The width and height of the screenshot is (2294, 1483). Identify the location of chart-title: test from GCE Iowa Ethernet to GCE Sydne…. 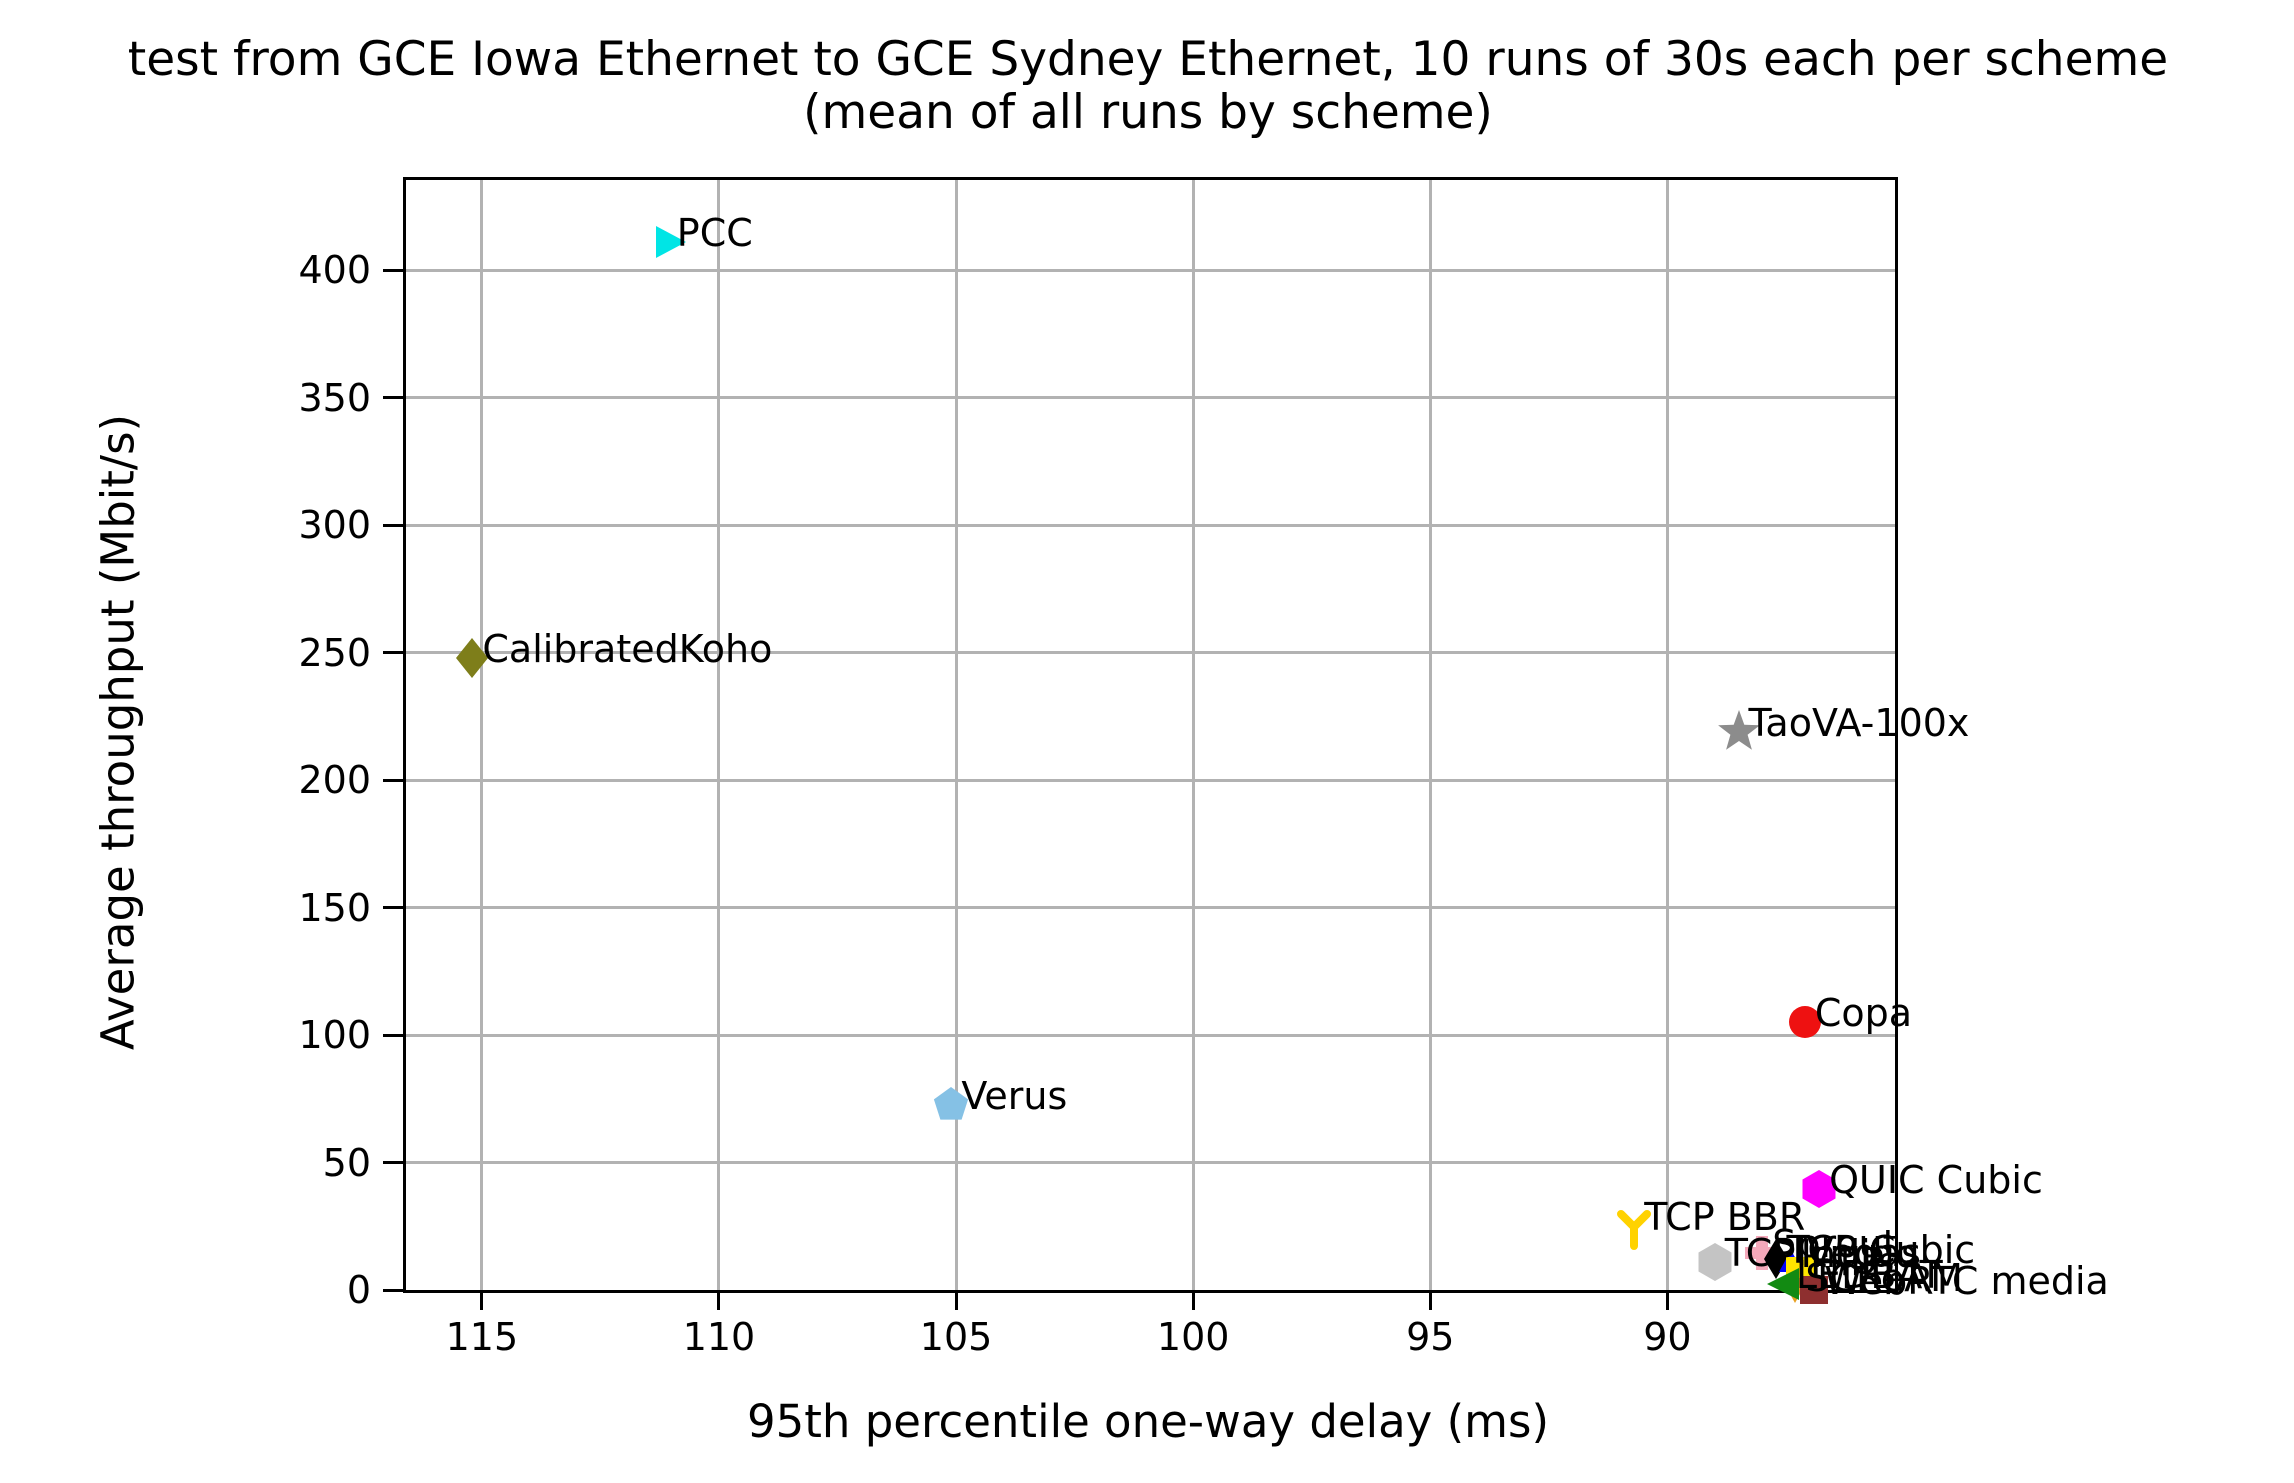
(1148, 86).